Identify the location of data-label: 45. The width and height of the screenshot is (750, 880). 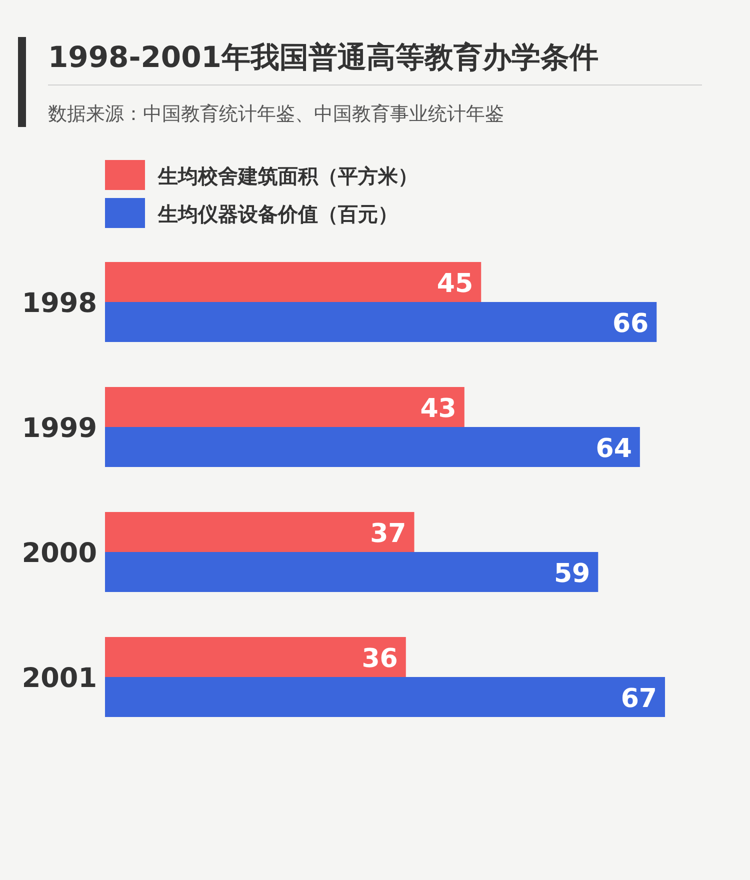
(455, 284).